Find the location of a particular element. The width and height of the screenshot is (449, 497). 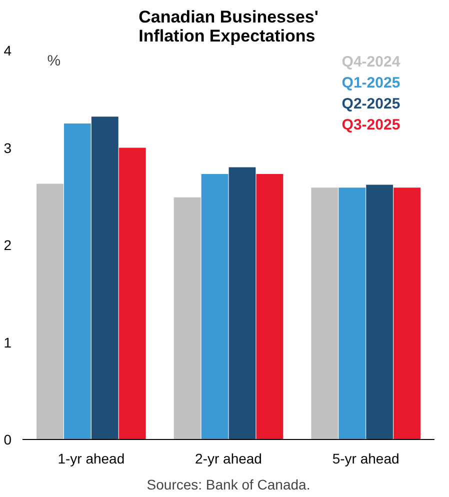

text: Q4-2024 is located at coordinates (371, 62).